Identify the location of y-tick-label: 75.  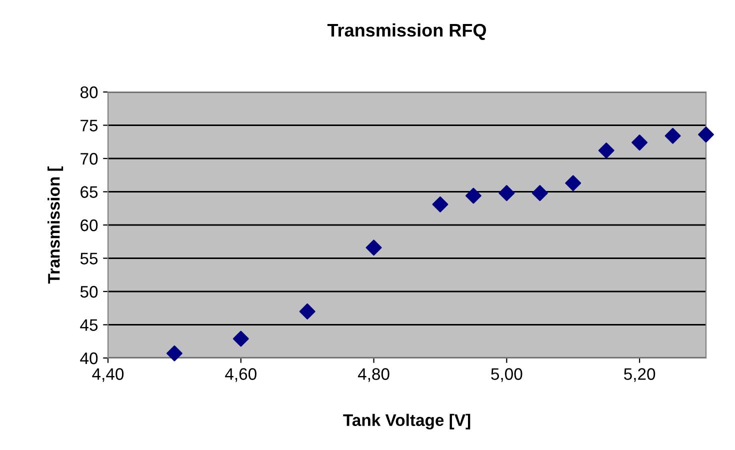
(89, 126).